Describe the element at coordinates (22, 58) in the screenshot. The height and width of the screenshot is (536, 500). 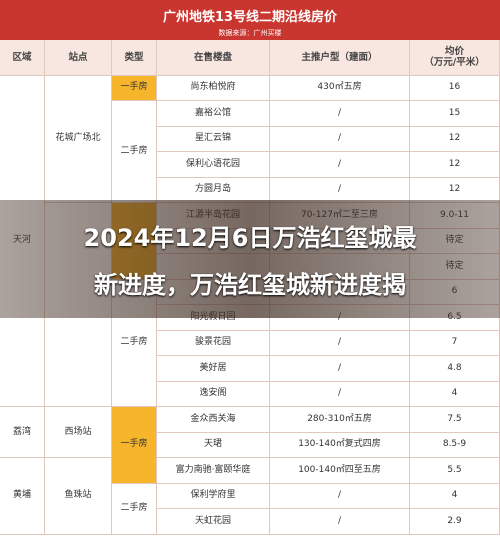
I see `column-header: 区域` at that location.